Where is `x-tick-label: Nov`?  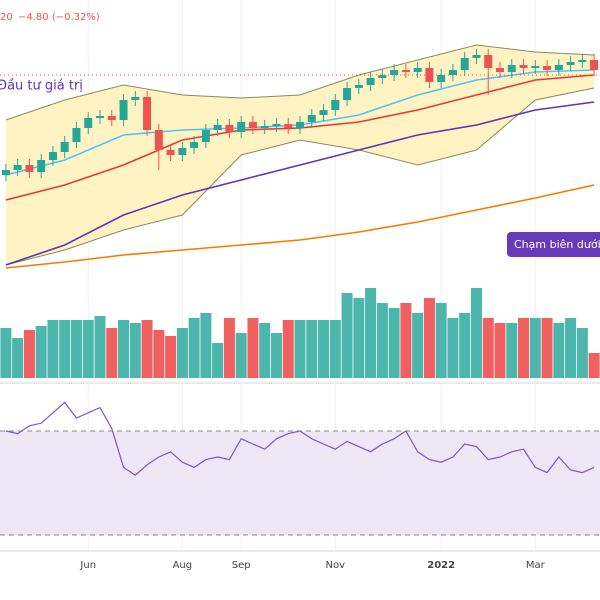 x-tick-label: Nov is located at coordinates (336, 565).